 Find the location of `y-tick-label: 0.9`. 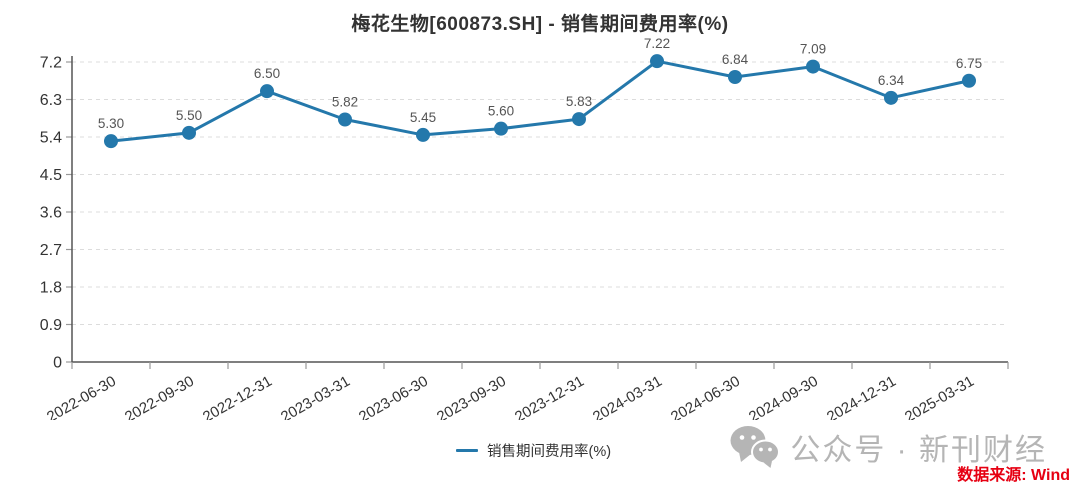

y-tick-label: 0.9 is located at coordinates (51, 325).